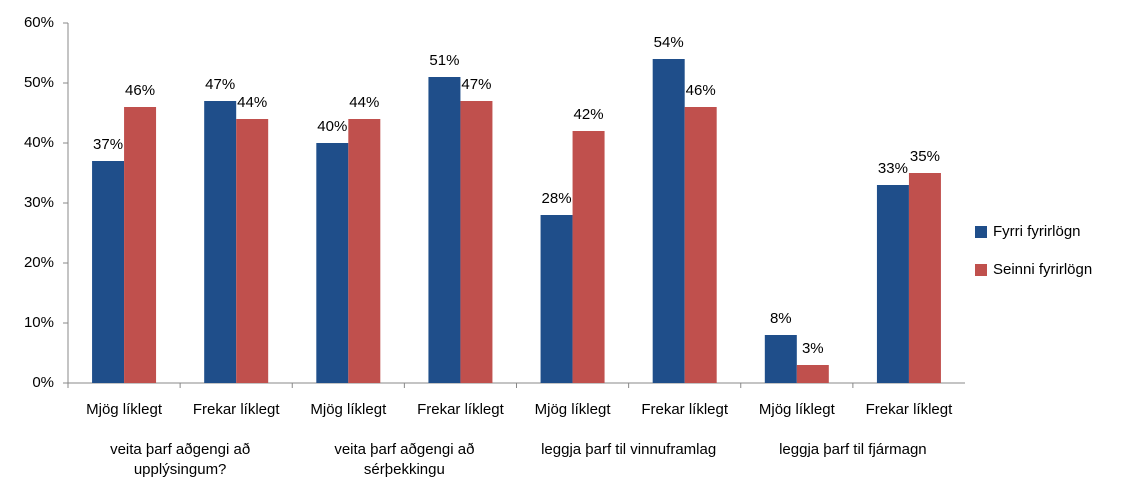 This screenshot has width=1142, height=489. Describe the element at coordinates (1042, 269) in the screenshot. I see `legend-label: Seinni fyrirlögn` at that location.